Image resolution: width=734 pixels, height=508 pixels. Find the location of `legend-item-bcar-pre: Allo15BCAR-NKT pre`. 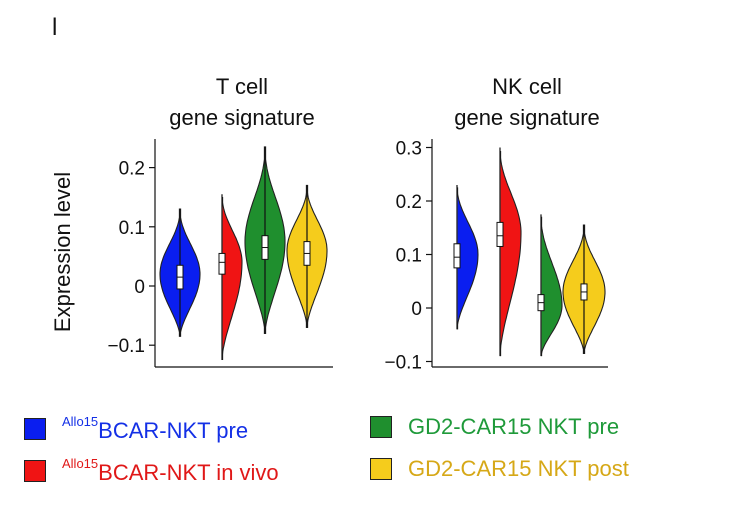

legend-item-bcar-pre: Allo15BCAR-NKT pre is located at coordinates (136, 429).